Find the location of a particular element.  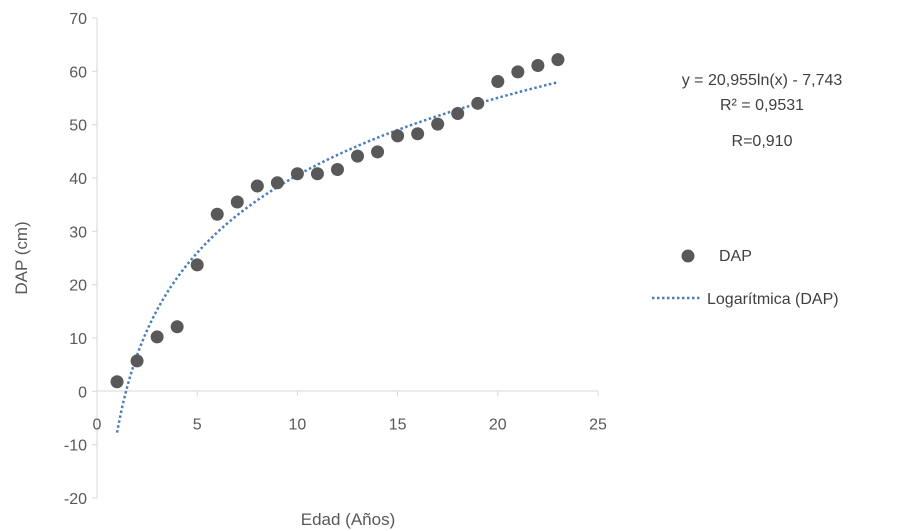

x-tick-label: 15 is located at coordinates (398, 424).